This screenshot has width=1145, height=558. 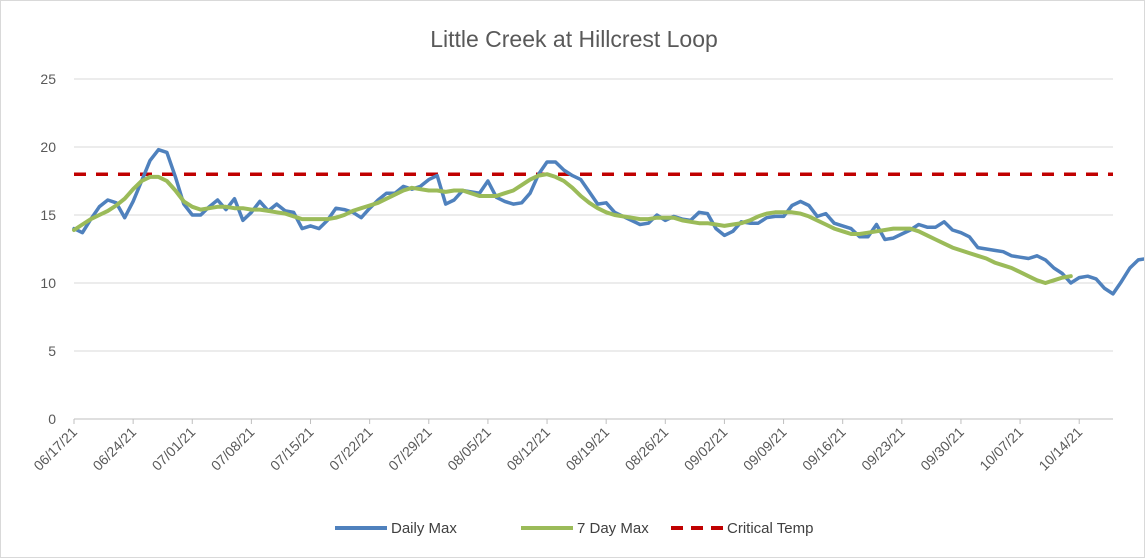 What do you see at coordinates (233, 449) in the screenshot?
I see `x-tick-label: 07/08/21` at bounding box center [233, 449].